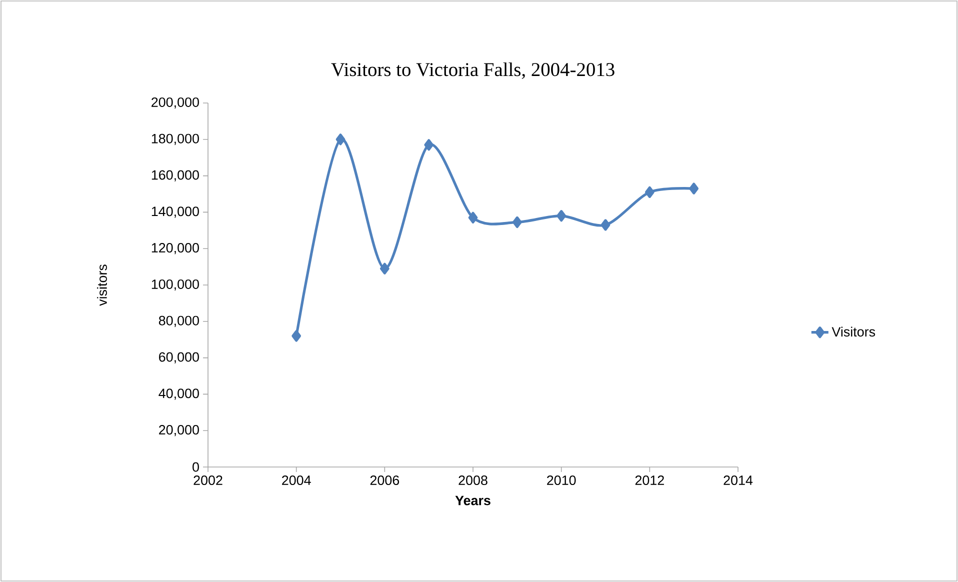  What do you see at coordinates (179, 358) in the screenshot?
I see `y-tick-label: 60,000` at bounding box center [179, 358].